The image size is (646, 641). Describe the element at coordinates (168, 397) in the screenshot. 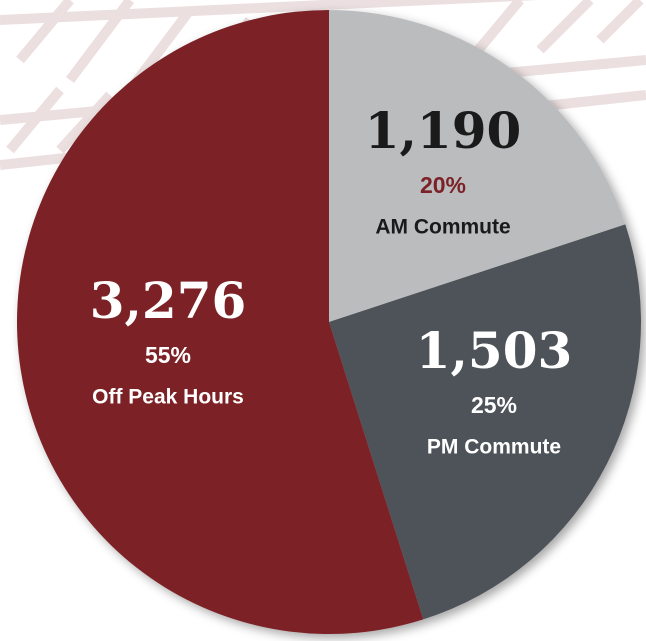

I see `category-label: Off Peak Hours` at that location.